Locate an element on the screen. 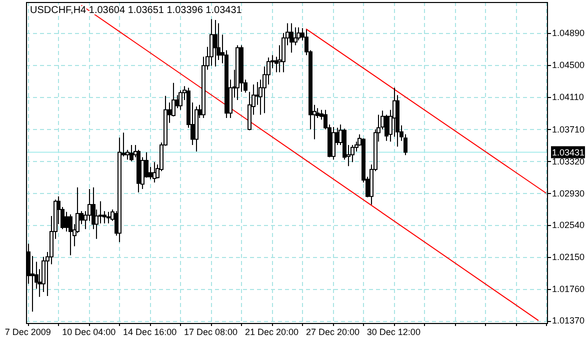 This screenshot has width=586, height=340. y-tick-label: 1.02540 is located at coordinates (568, 225).